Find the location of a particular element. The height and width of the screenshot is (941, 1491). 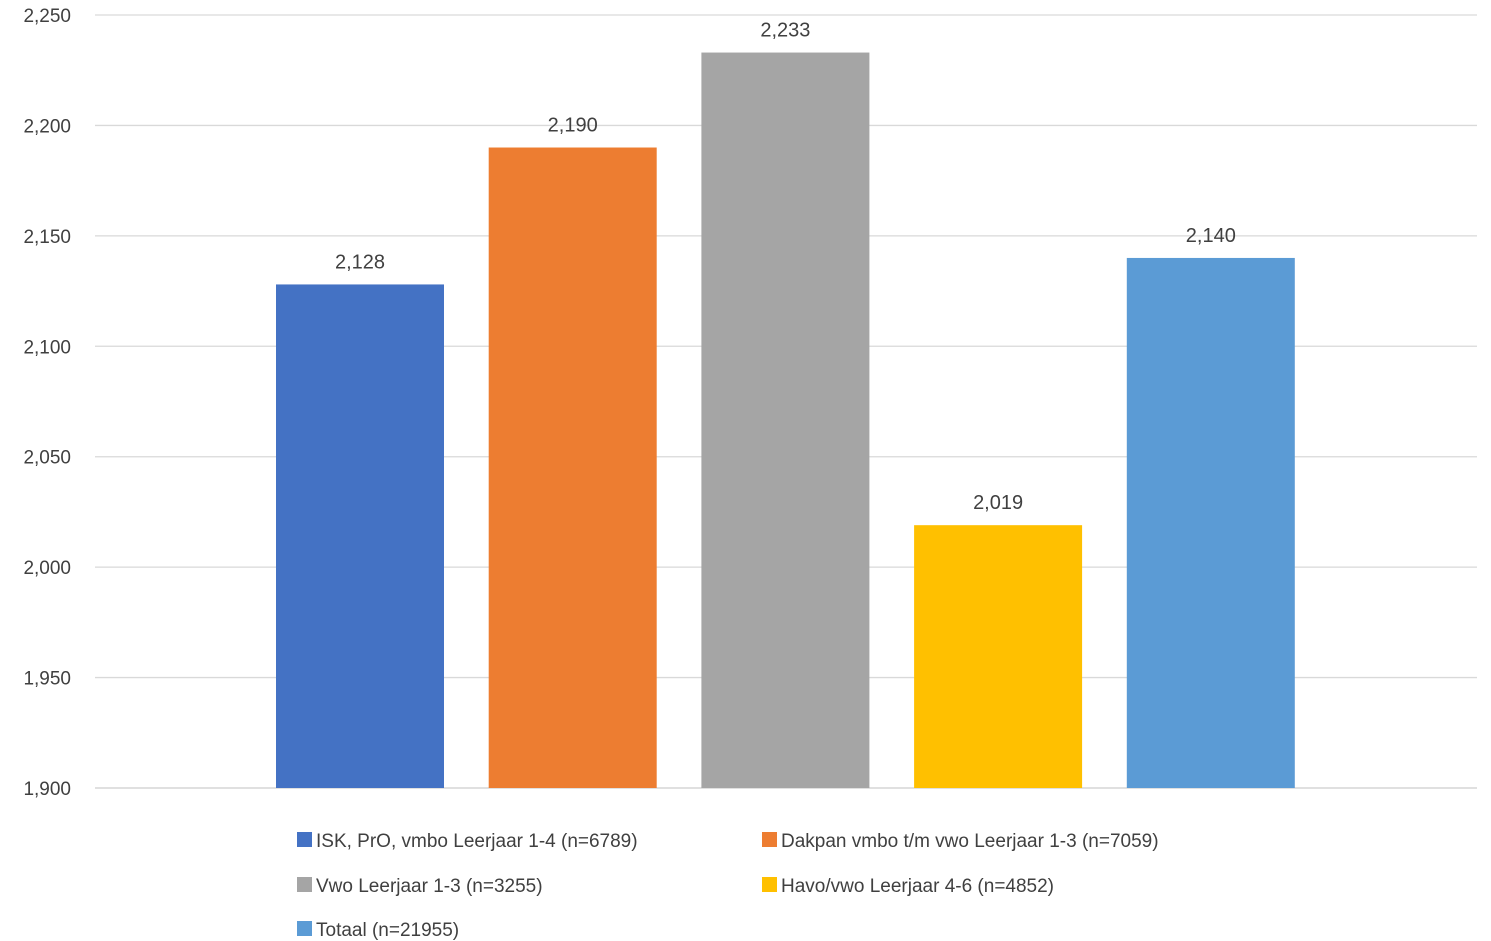

data-label: 2,140 is located at coordinates (1211, 236).